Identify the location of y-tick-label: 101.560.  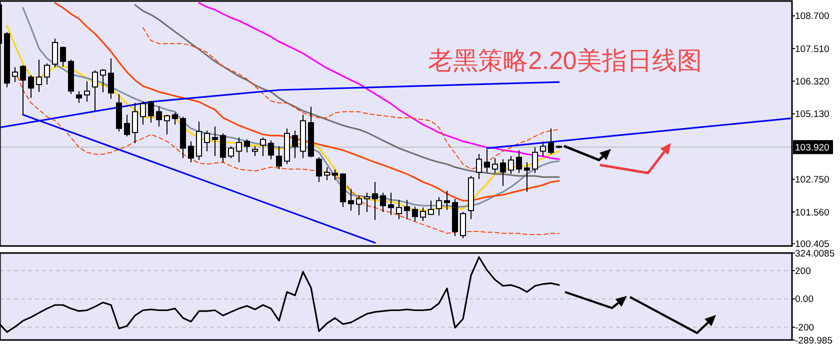
(812, 212).